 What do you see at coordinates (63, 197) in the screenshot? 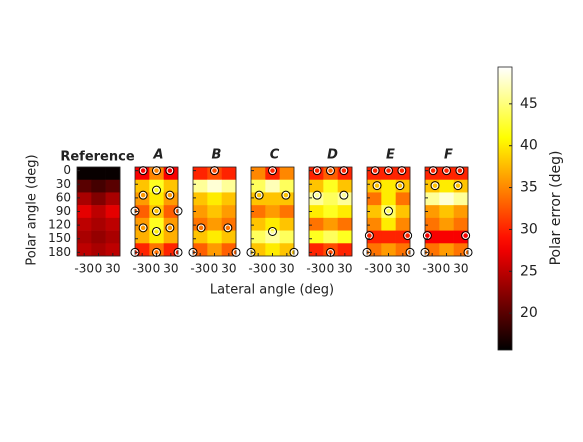
I see `y-tick-label: 60` at bounding box center [63, 197].